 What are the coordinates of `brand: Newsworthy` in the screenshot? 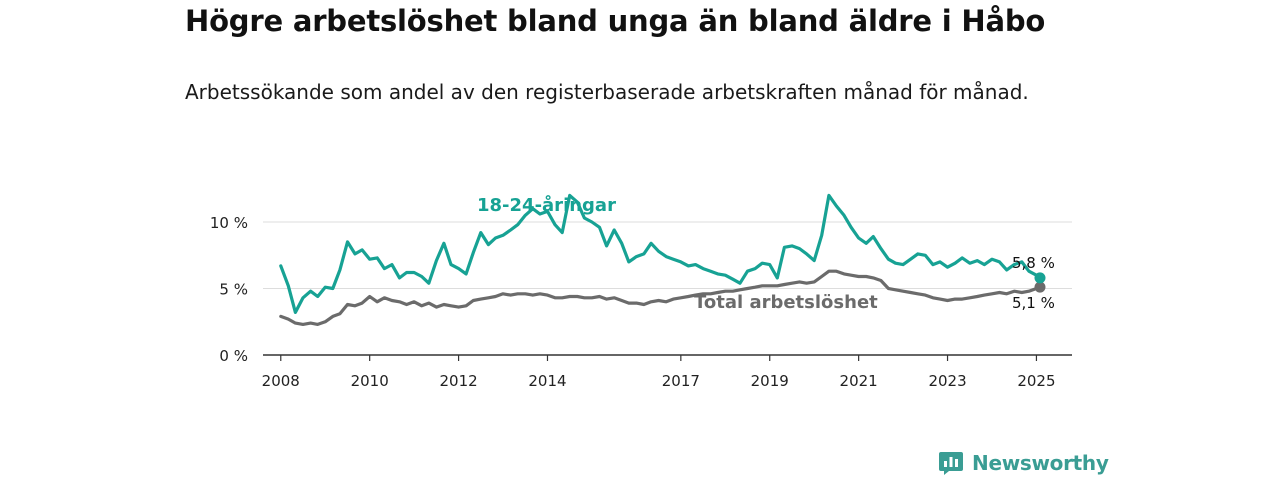 It's located at (1023, 463).